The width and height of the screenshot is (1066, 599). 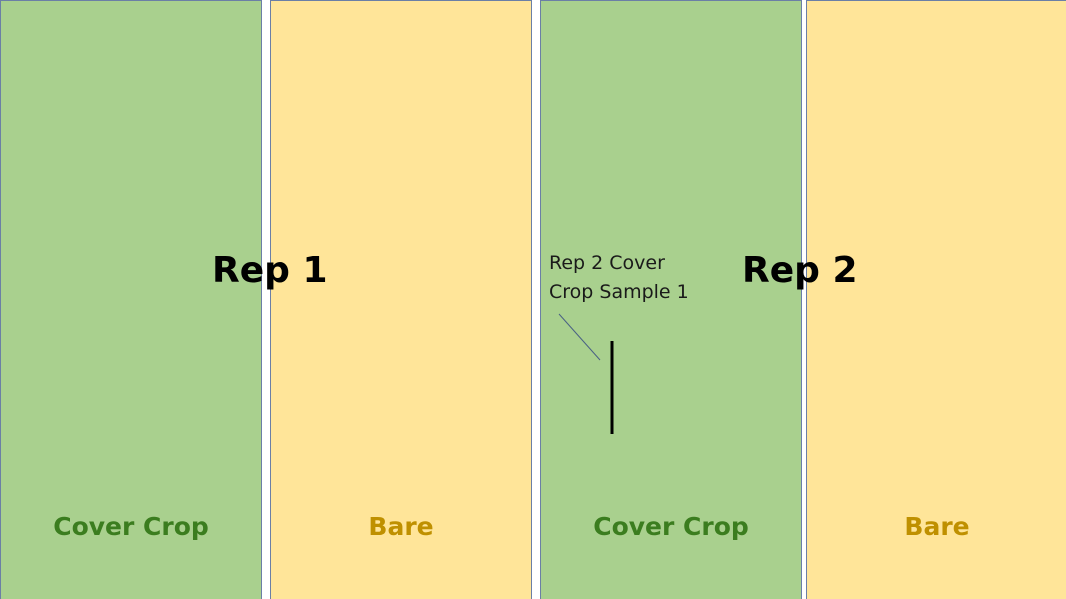 What do you see at coordinates (607, 263) in the screenshot?
I see `sample-callout-line-1: Rep 2 Cover` at bounding box center [607, 263].